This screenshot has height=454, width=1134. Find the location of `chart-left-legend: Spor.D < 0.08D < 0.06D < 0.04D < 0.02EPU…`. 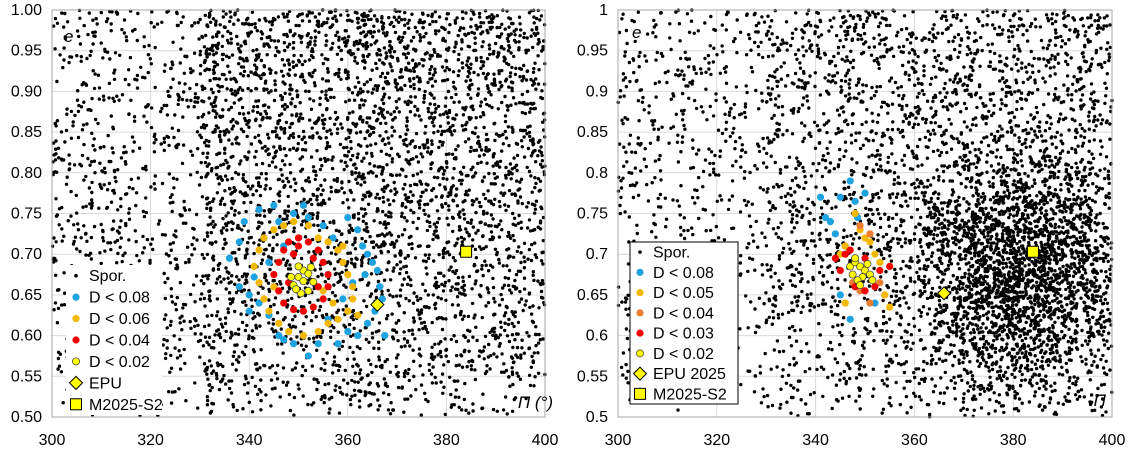

chart-left-legend: Spor.D < 0.08D < 0.06D < 0.04D < 0.02EPU… is located at coordinates (114, 340).